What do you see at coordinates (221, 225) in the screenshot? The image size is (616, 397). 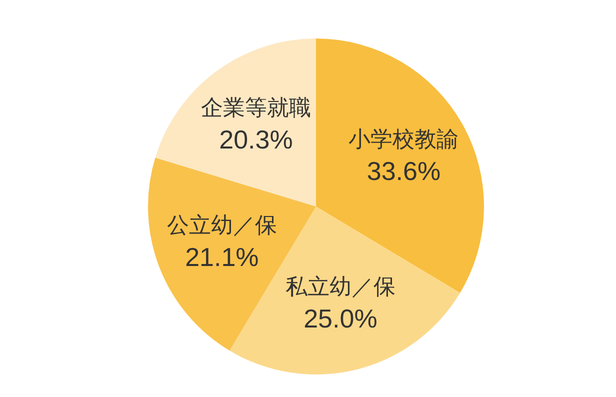 I see `slice-label: 公立幼／保` at bounding box center [221, 225].